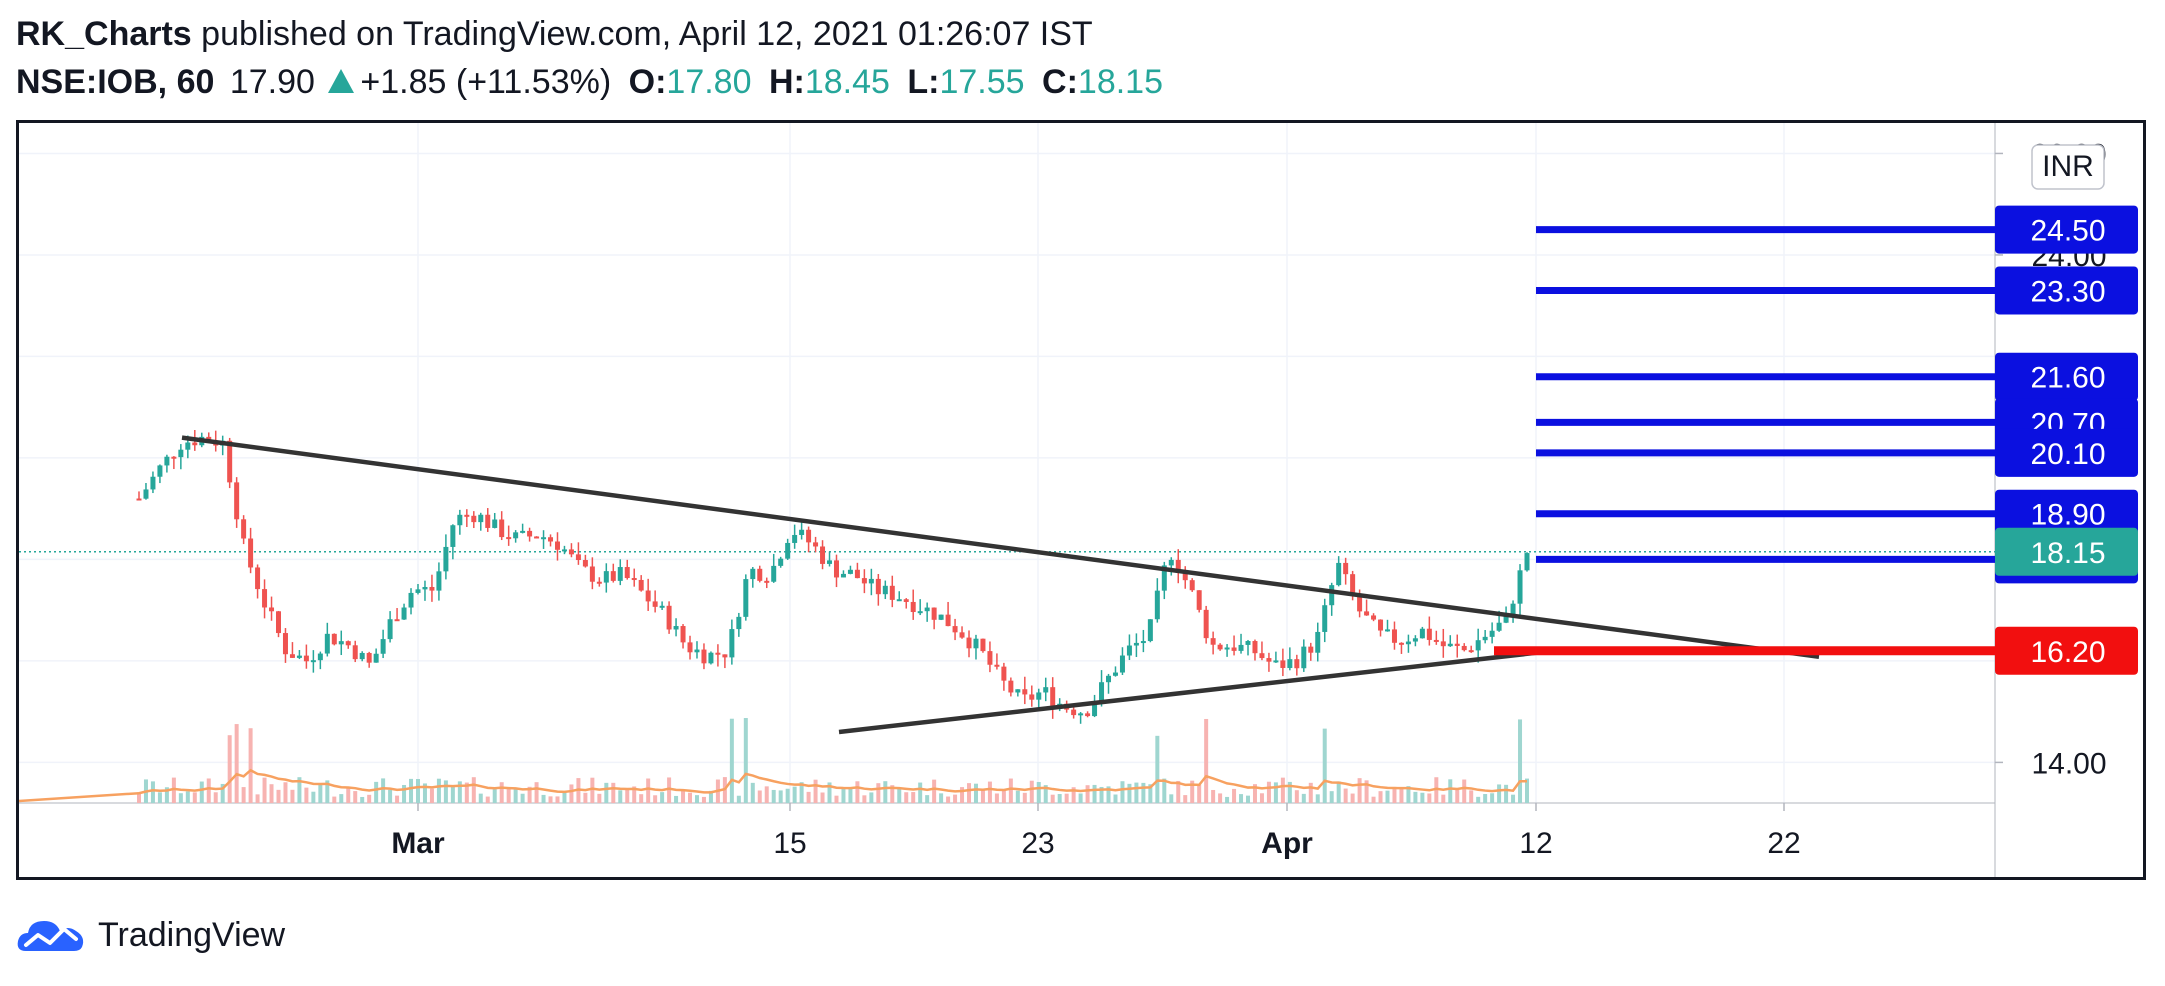 The width and height of the screenshot is (2165, 986). Describe the element at coordinates (1196, 691) in the screenshot. I see `lower-trendline` at that location.